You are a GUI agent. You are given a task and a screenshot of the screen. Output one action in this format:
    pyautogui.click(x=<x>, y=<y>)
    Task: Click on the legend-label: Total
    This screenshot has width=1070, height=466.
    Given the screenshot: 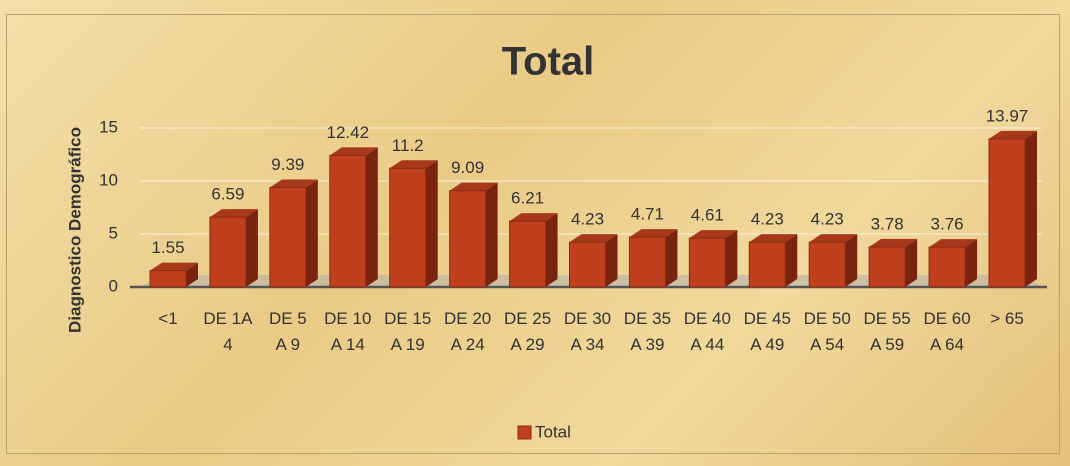 What is the action you would take?
    pyautogui.click(x=553, y=431)
    